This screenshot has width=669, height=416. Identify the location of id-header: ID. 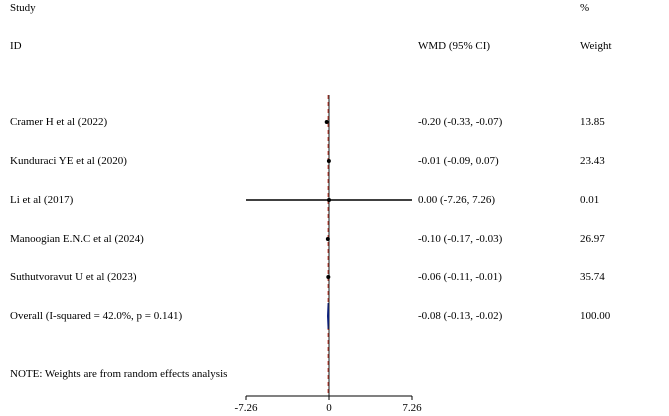
(16, 46).